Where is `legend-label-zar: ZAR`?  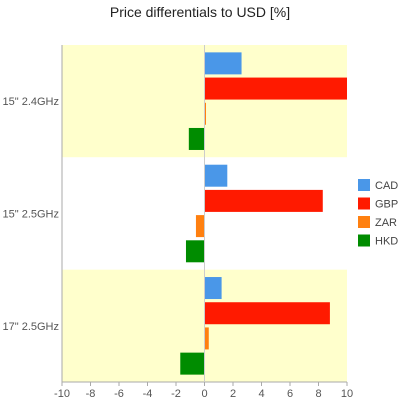
legend-label-zar: ZAR is located at coordinates (386, 223).